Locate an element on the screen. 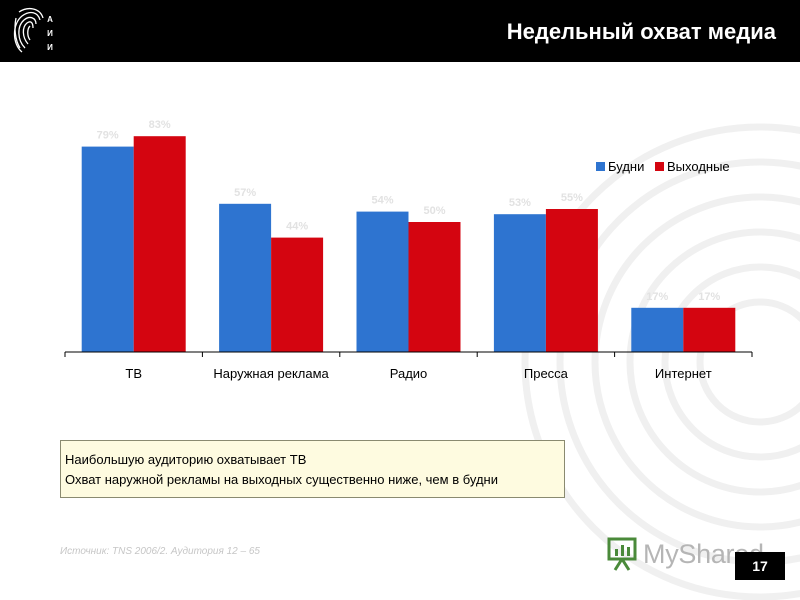 Image resolution: width=800 pixels, height=600 pixels. logo-letter-1: А is located at coordinates (50, 19).